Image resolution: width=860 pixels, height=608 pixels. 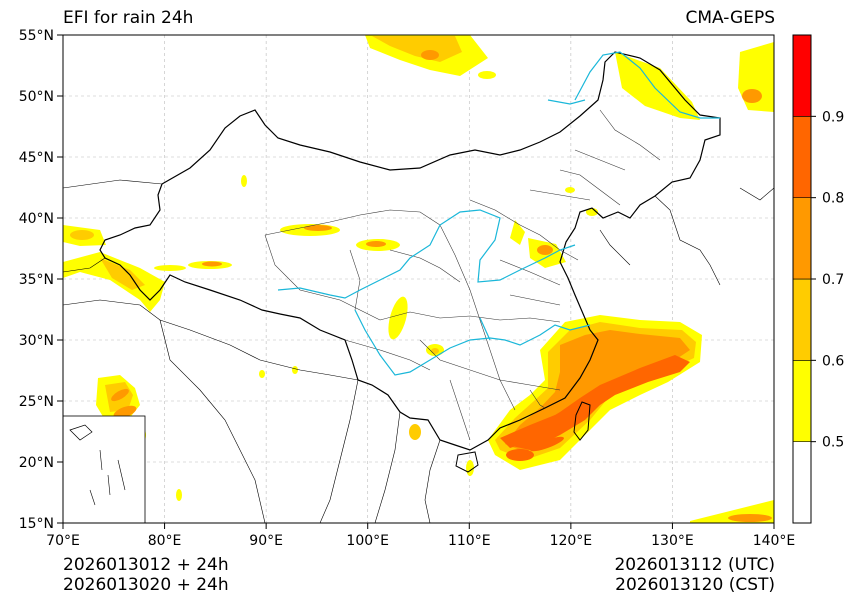 I want to click on model-label: CMA-GEPS, so click(x=730, y=18).